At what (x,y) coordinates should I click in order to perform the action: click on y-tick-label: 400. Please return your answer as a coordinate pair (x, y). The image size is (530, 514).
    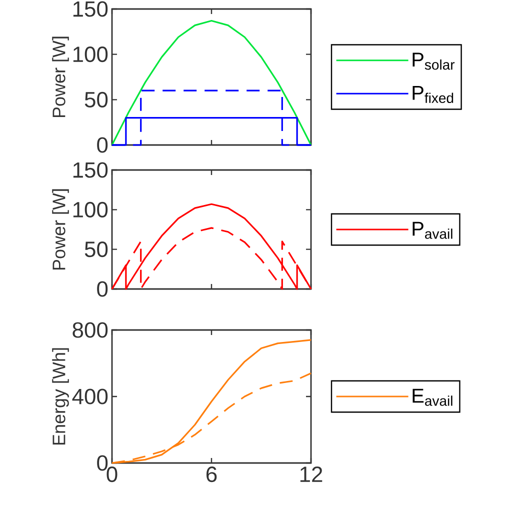
    Looking at the image, I should click on (90, 396).